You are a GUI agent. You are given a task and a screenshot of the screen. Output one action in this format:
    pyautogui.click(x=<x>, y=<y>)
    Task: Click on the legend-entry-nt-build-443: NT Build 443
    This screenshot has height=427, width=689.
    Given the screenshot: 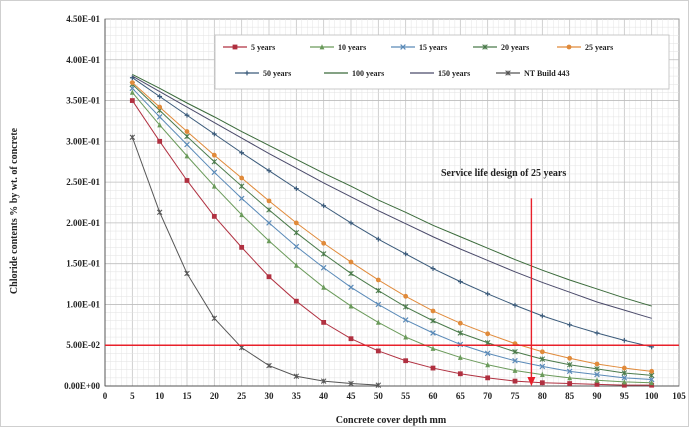 What is the action you would take?
    pyautogui.click(x=533, y=73)
    